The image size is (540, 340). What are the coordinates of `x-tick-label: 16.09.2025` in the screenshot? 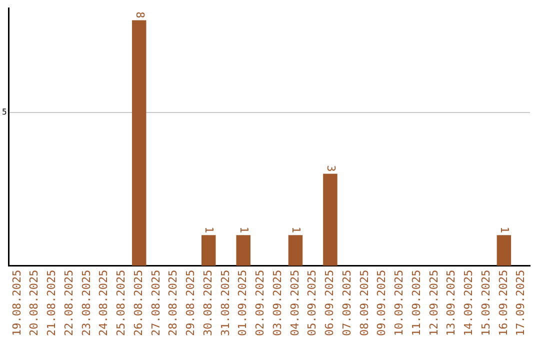 It's located at (503, 303).